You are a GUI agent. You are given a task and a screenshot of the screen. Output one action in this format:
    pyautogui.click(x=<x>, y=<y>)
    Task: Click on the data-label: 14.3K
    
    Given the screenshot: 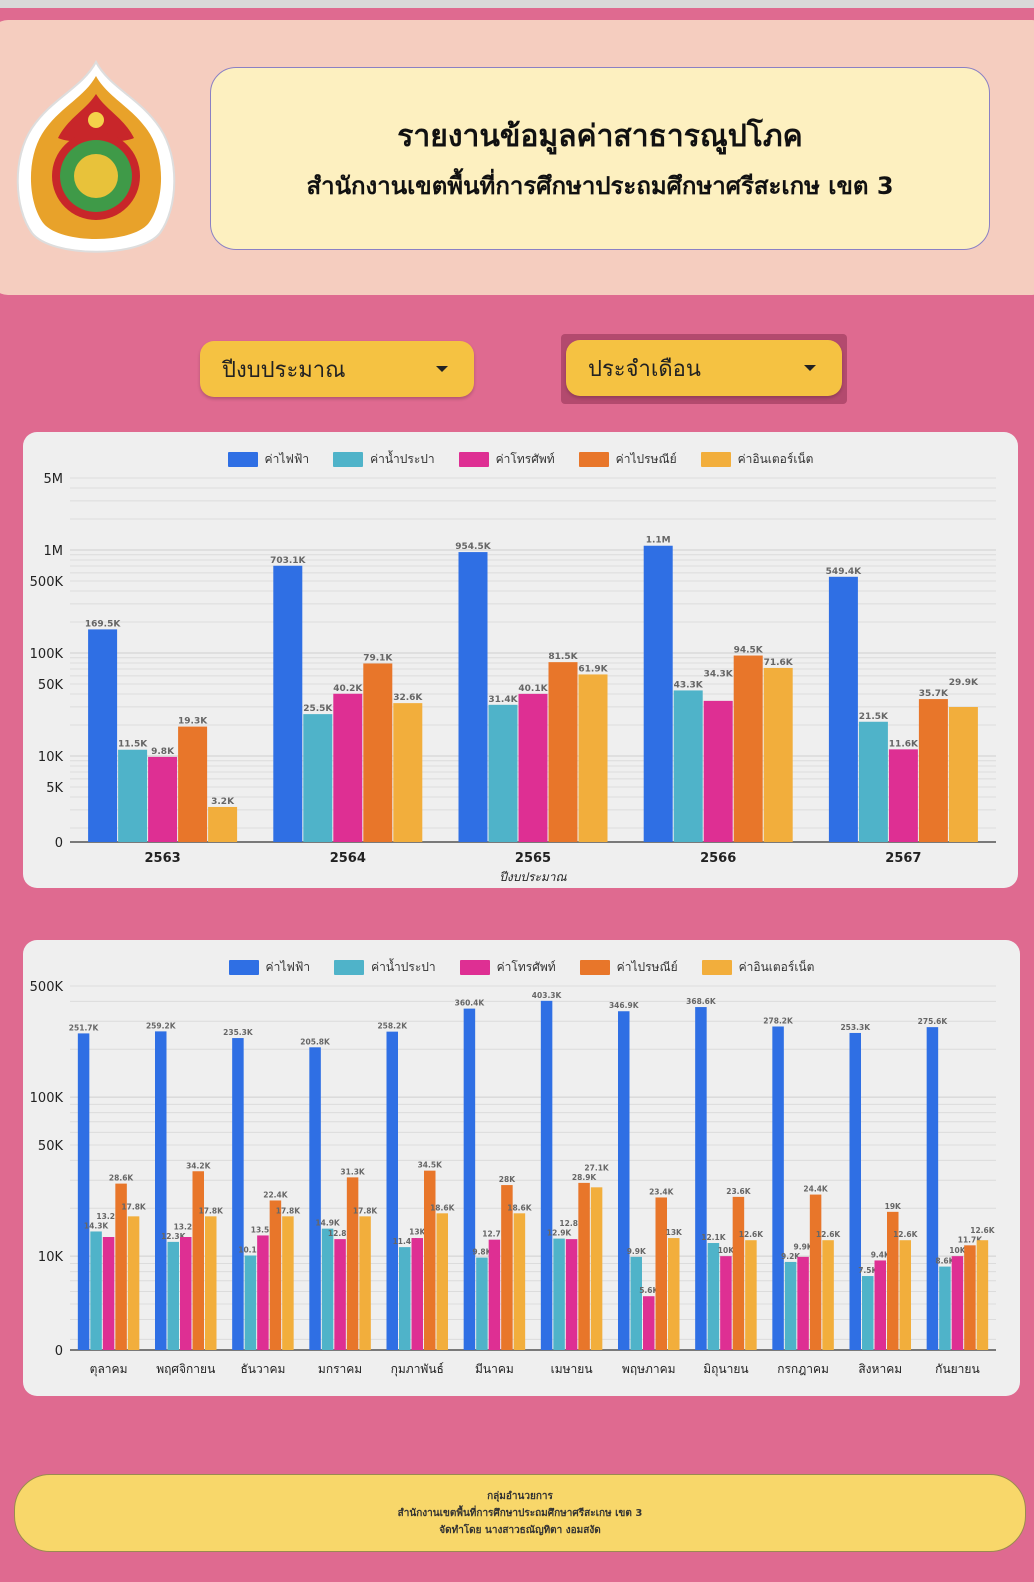 What is the action you would take?
    pyautogui.click(x=97, y=1225)
    